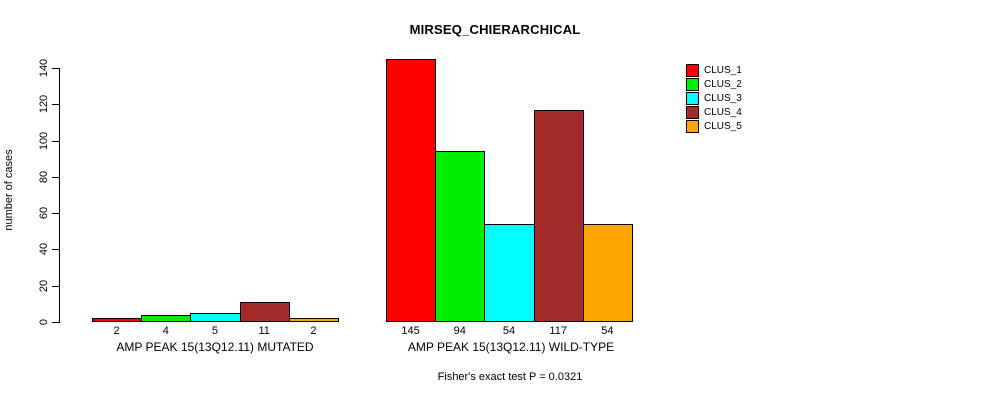 The image size is (990, 400). Describe the element at coordinates (44, 285) in the screenshot. I see `y-axis-tick-label: 20` at that location.